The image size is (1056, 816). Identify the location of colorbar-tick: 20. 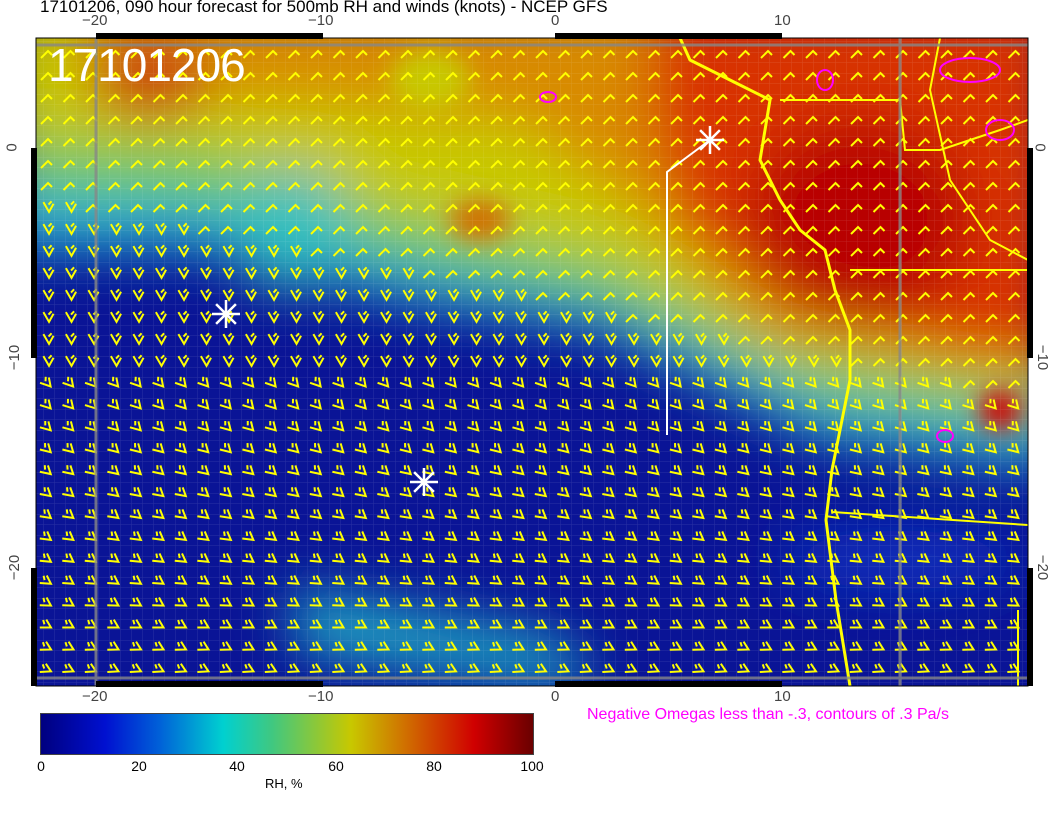
(139, 766).